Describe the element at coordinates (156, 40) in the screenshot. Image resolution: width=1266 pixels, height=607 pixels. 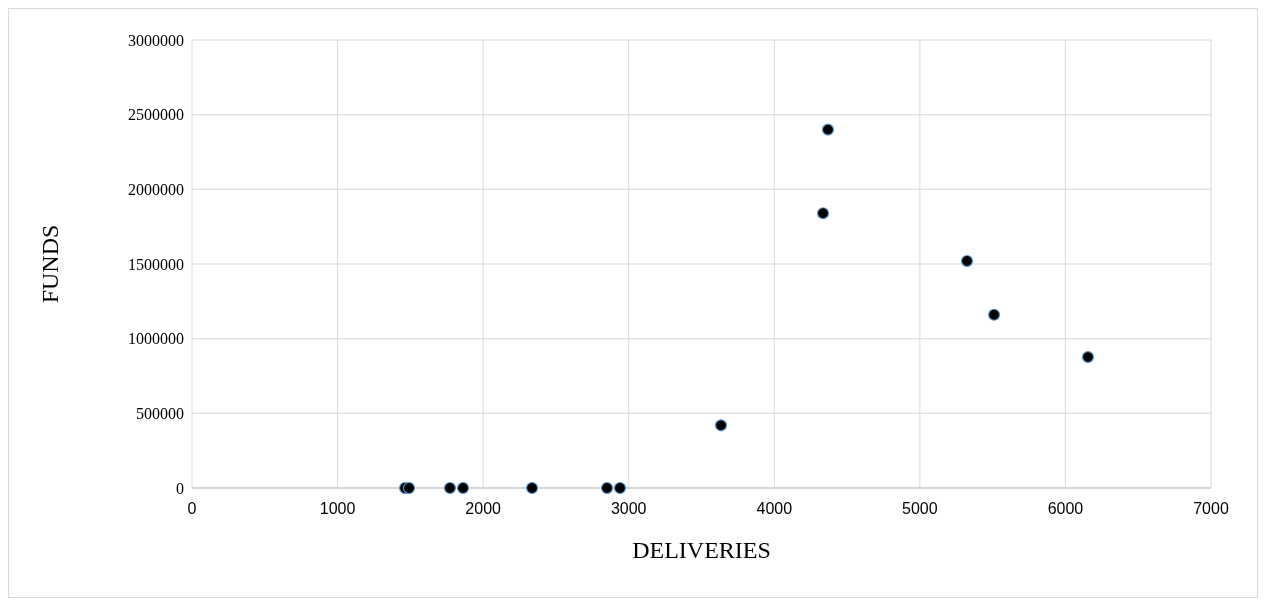
I see `y-tick-label: 3000000` at that location.